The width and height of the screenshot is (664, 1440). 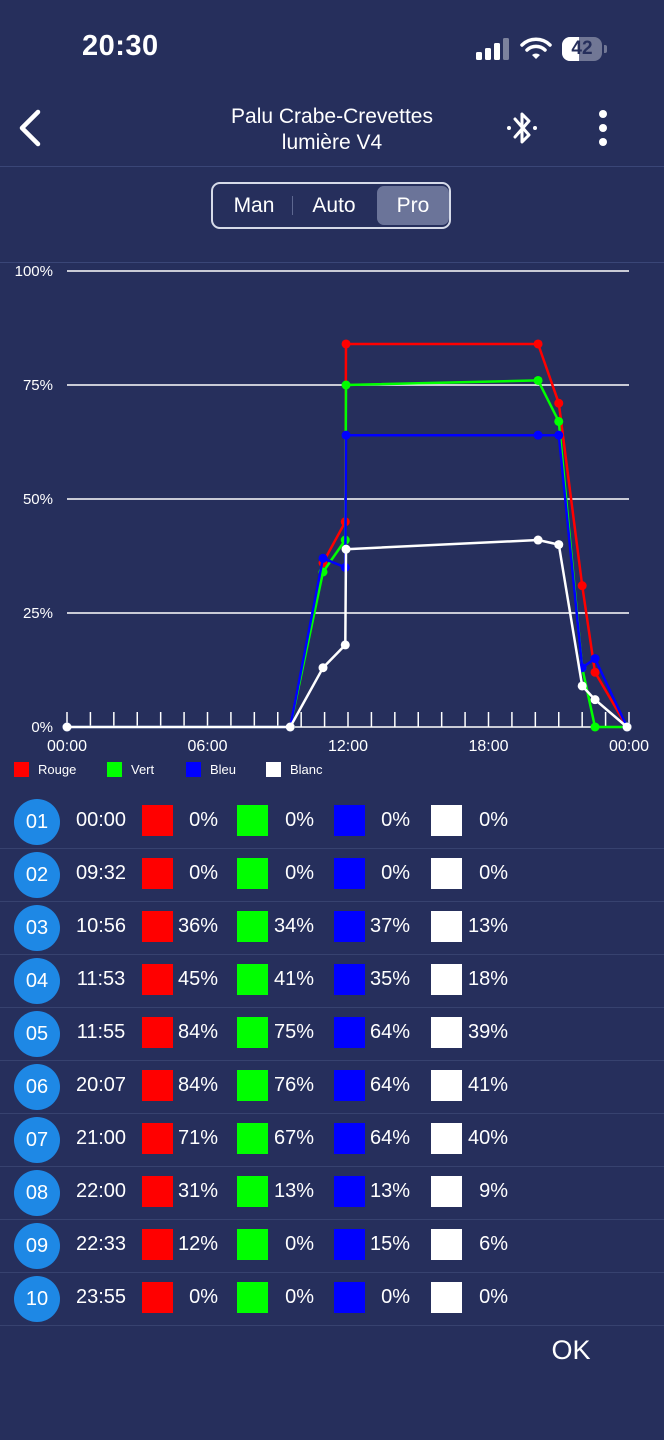 I want to click on red-value: 45%, so click(x=197, y=979).